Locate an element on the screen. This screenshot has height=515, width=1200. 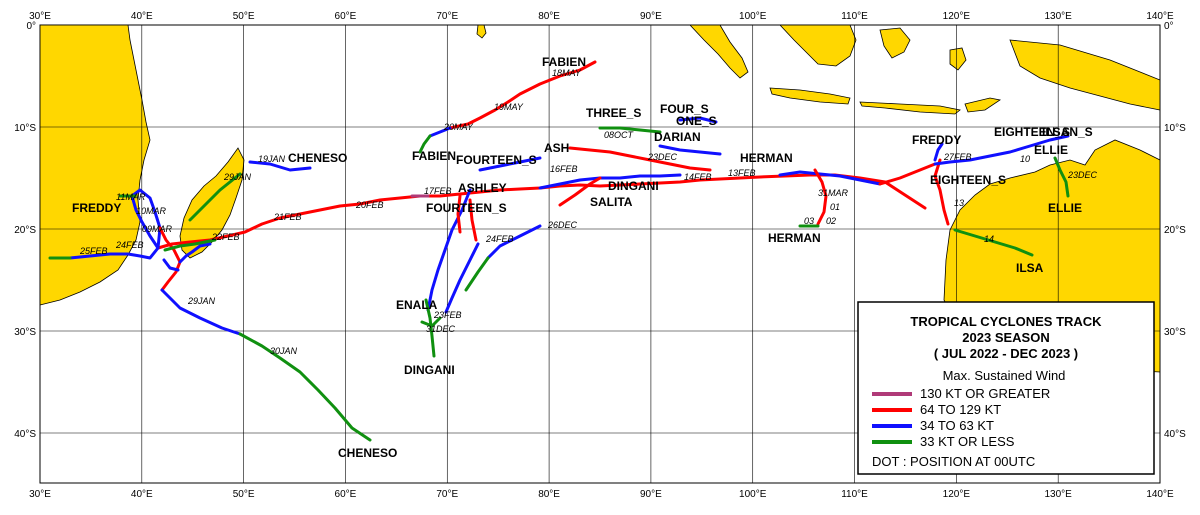
label-fourteen-s-top: FOURTEEN_S is located at coordinates (496, 160).